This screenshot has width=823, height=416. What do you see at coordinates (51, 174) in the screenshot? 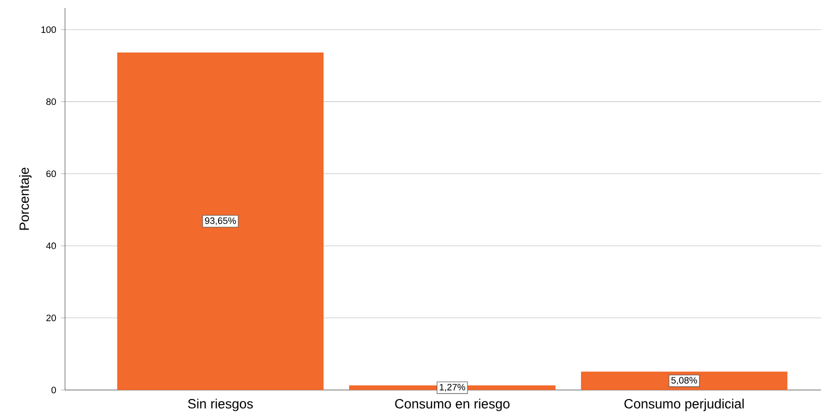
I see `y-tick-label: 60` at bounding box center [51, 174].